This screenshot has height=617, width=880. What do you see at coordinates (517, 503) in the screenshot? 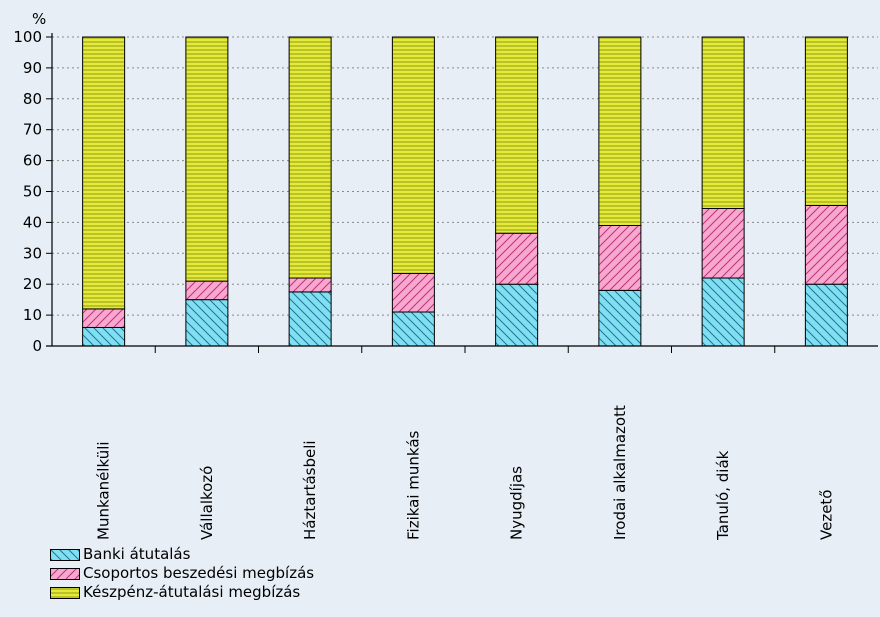
I see `category-label: Nyugdíjas` at bounding box center [517, 503].